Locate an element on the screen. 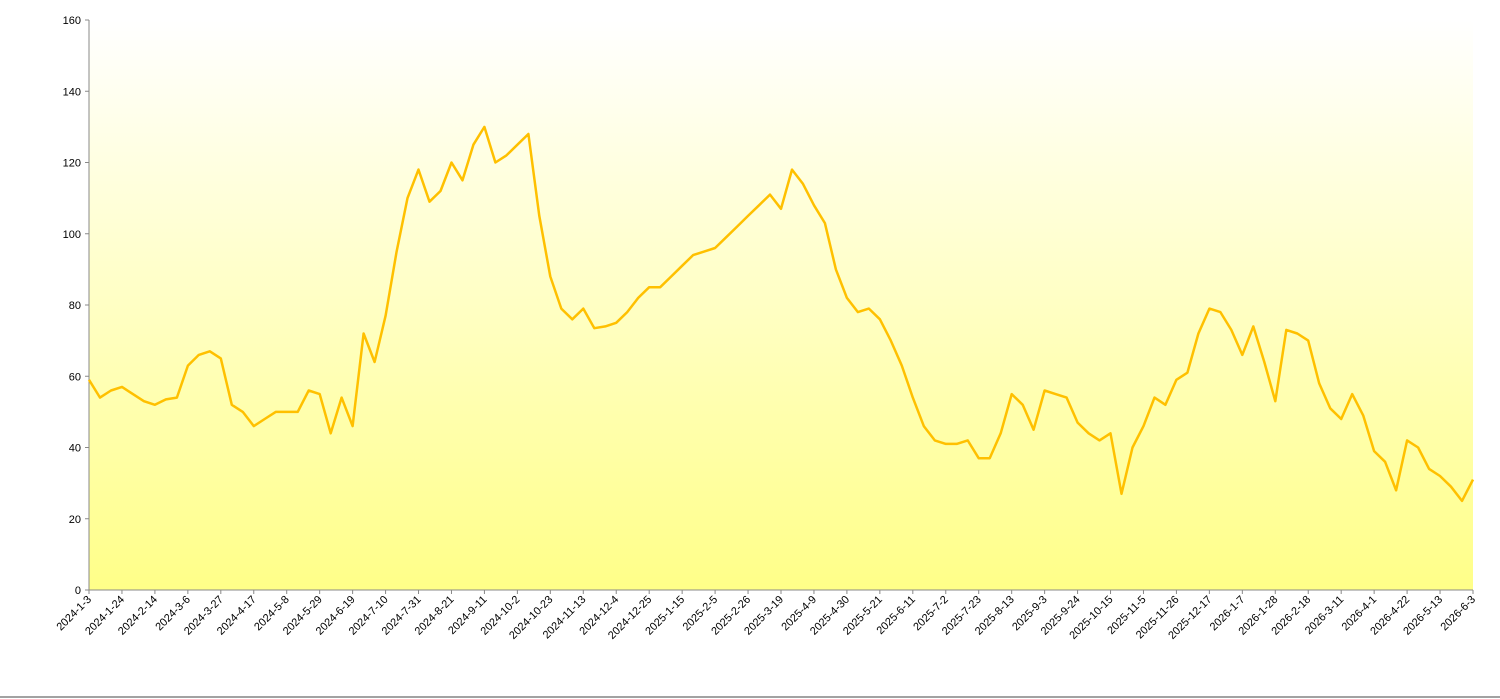  y-tick-label: 100 is located at coordinates (72, 235).